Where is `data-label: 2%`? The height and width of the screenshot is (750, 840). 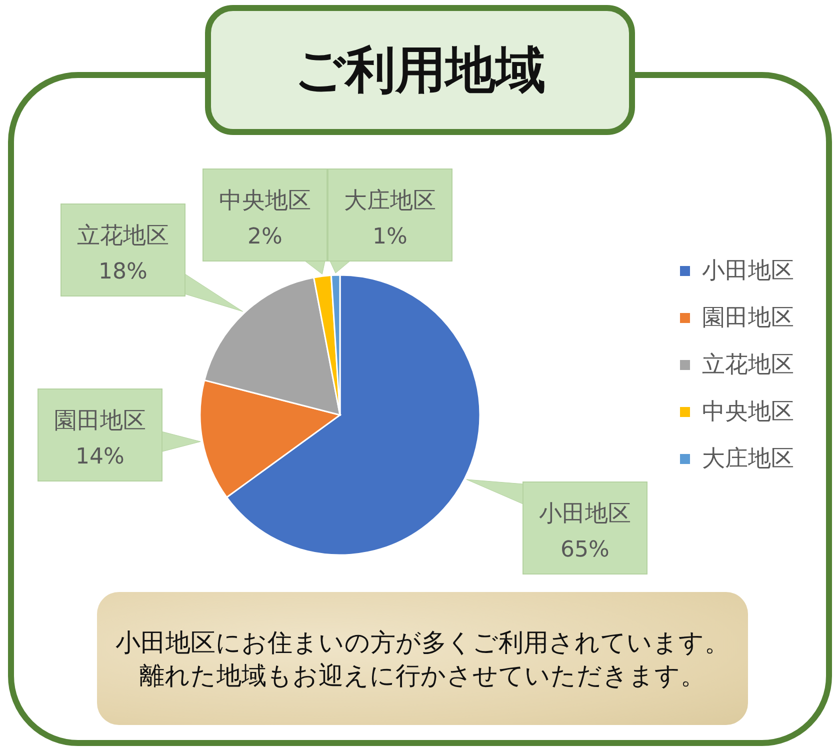 data-label: 2% is located at coordinates (265, 237).